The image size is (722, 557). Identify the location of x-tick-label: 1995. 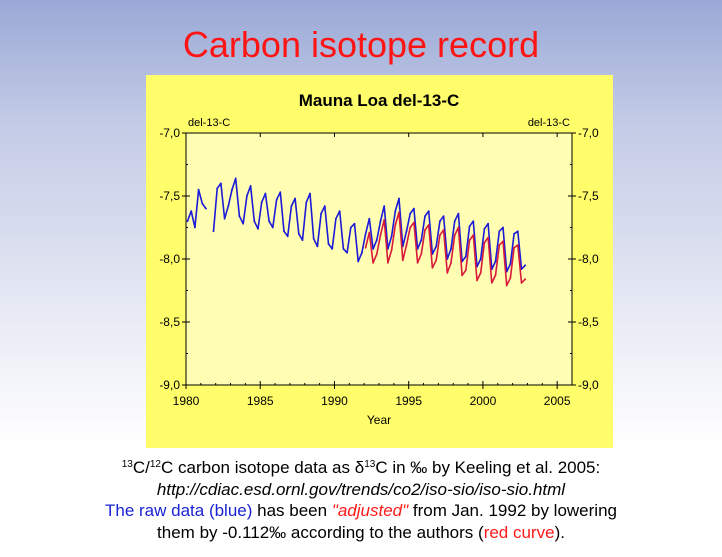
(408, 401).